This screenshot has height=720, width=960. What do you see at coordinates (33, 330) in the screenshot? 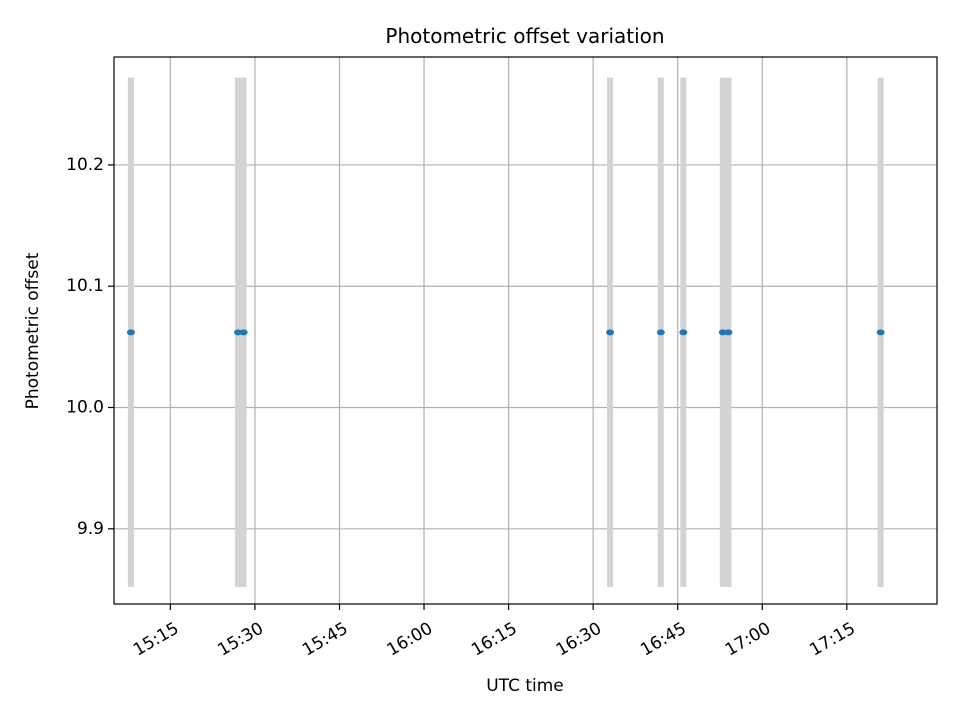
I see `y-axis-label: Photometric offset` at bounding box center [33, 330].